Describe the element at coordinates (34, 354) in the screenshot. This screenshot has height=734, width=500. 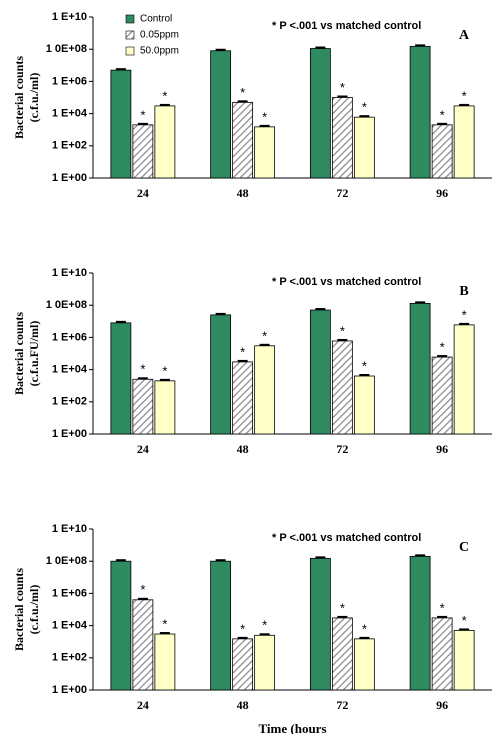
I see `y-axis-label: (c.f.u.FU/ml)` at that location.